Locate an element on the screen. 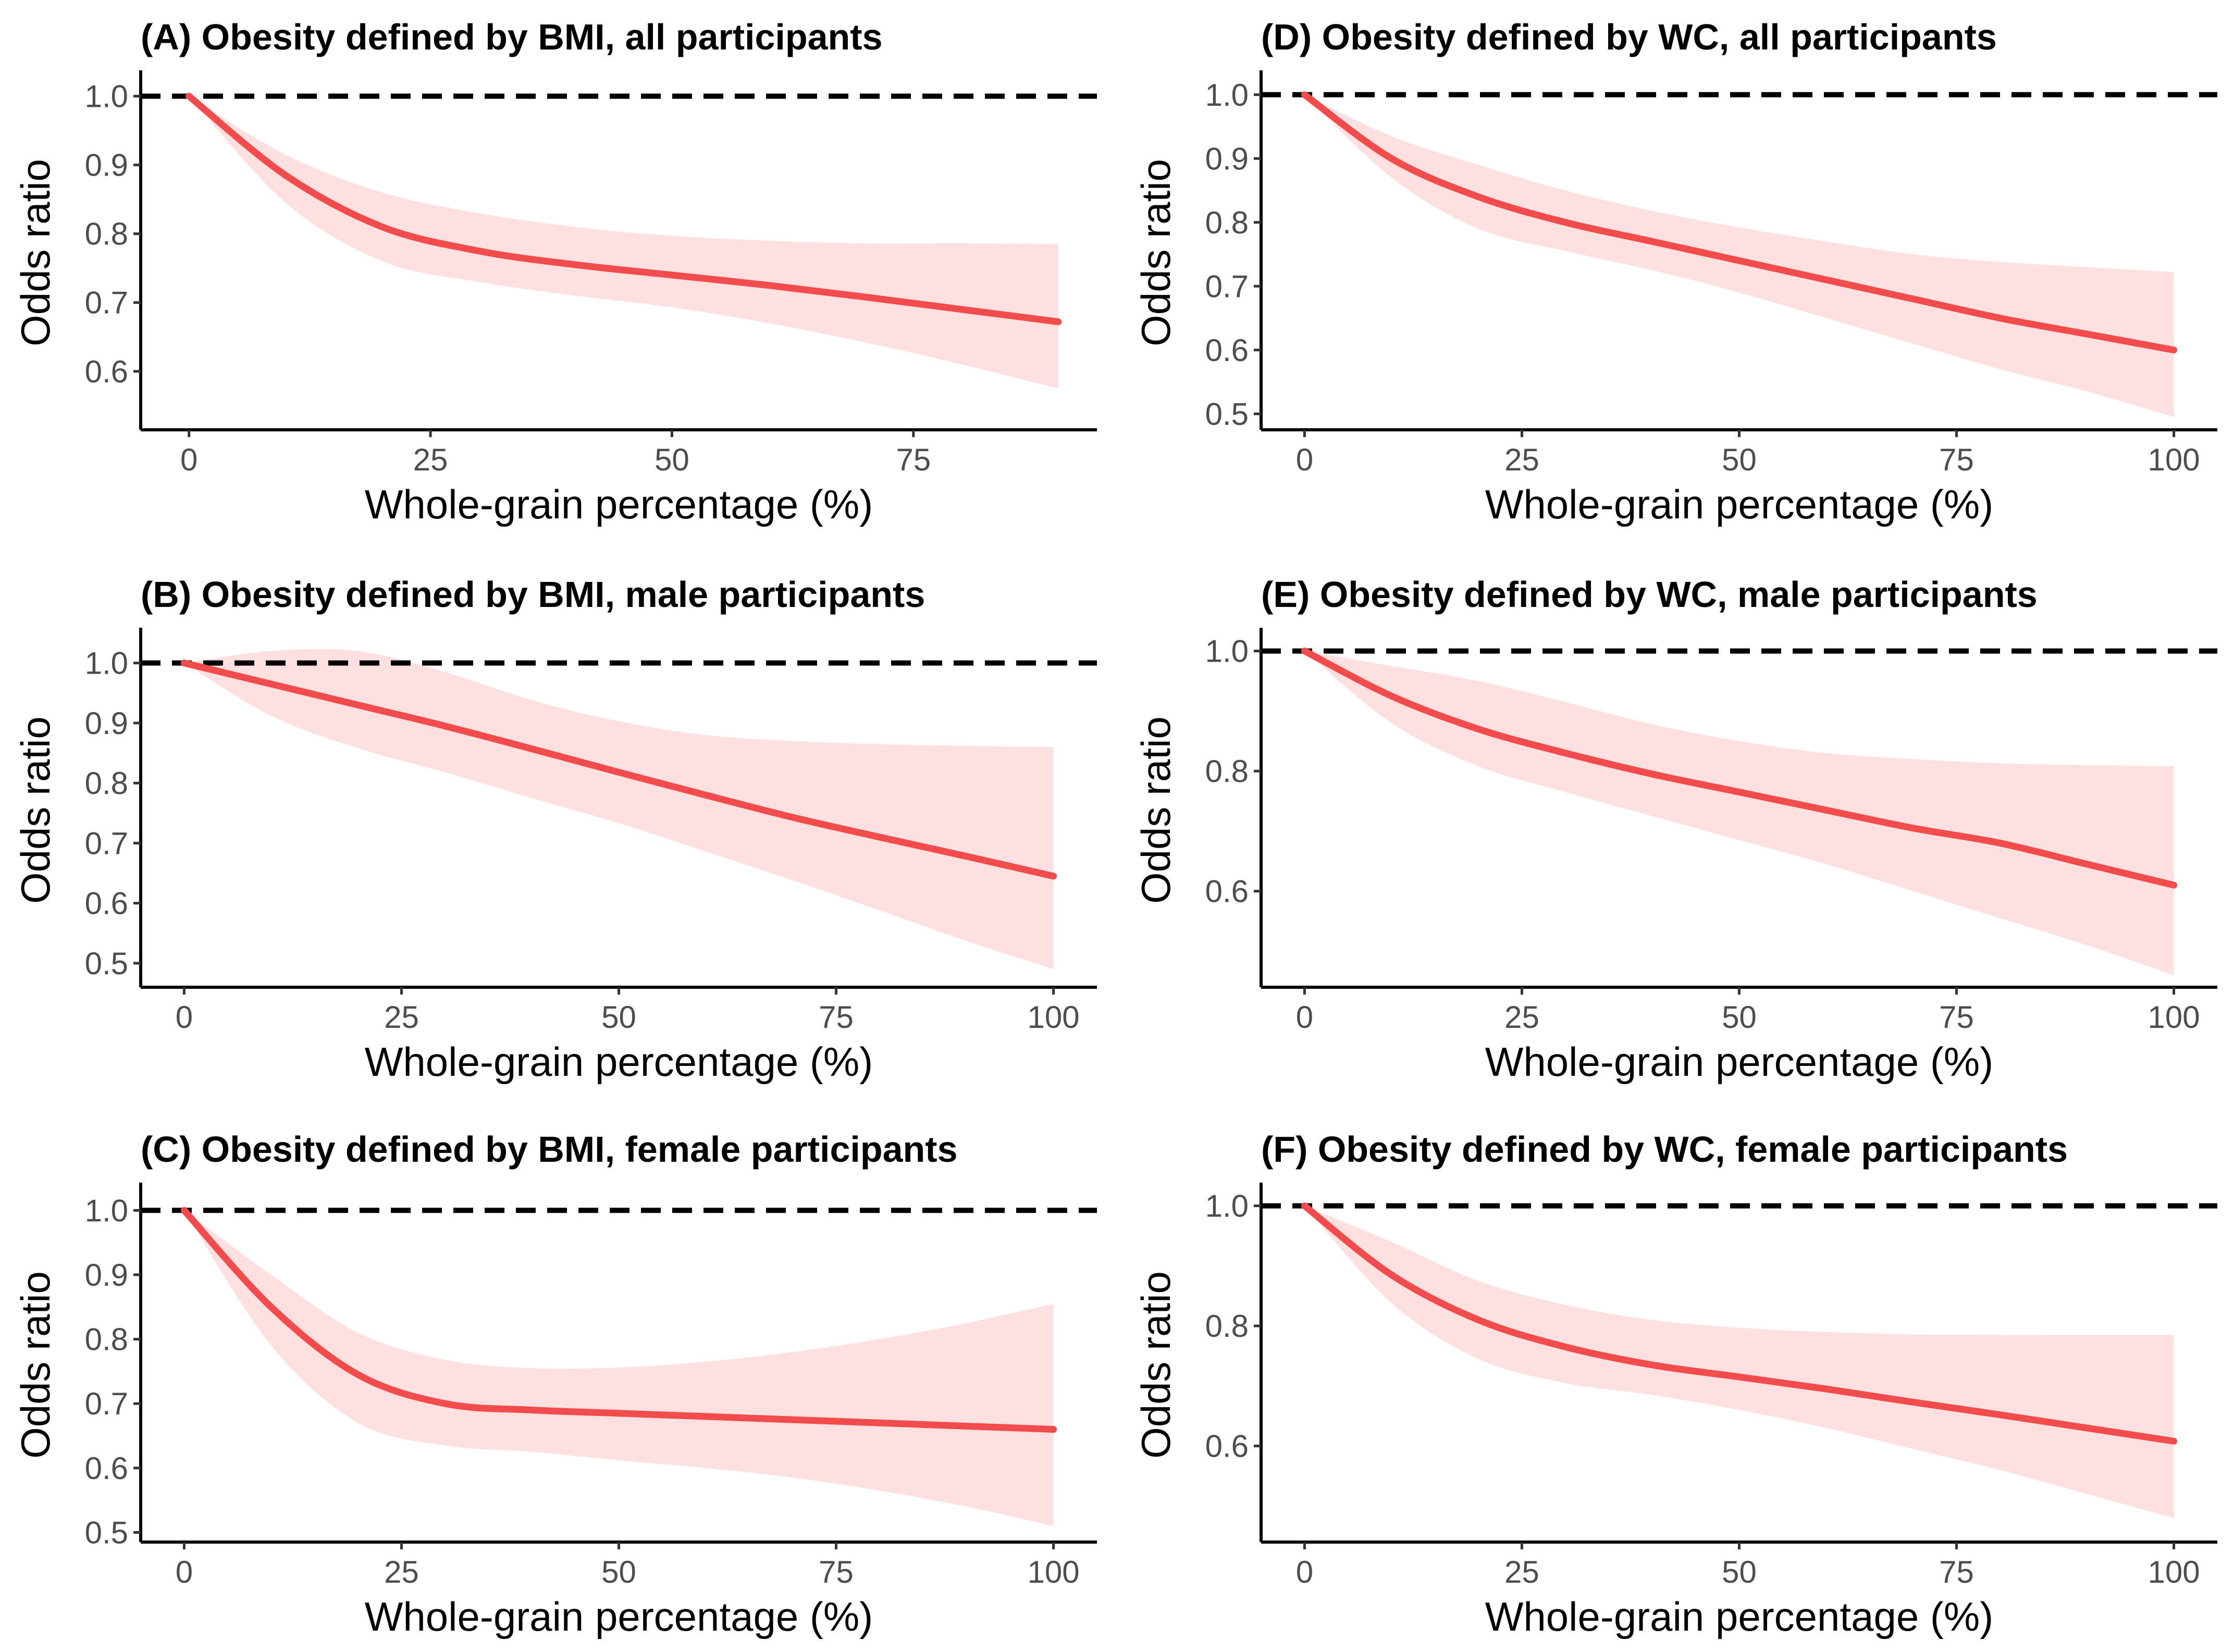 Image resolution: width=2234 pixels, height=1652 pixels. panel-f-x-axis-title: Whole-grain percentage (%) is located at coordinates (1739, 1616).